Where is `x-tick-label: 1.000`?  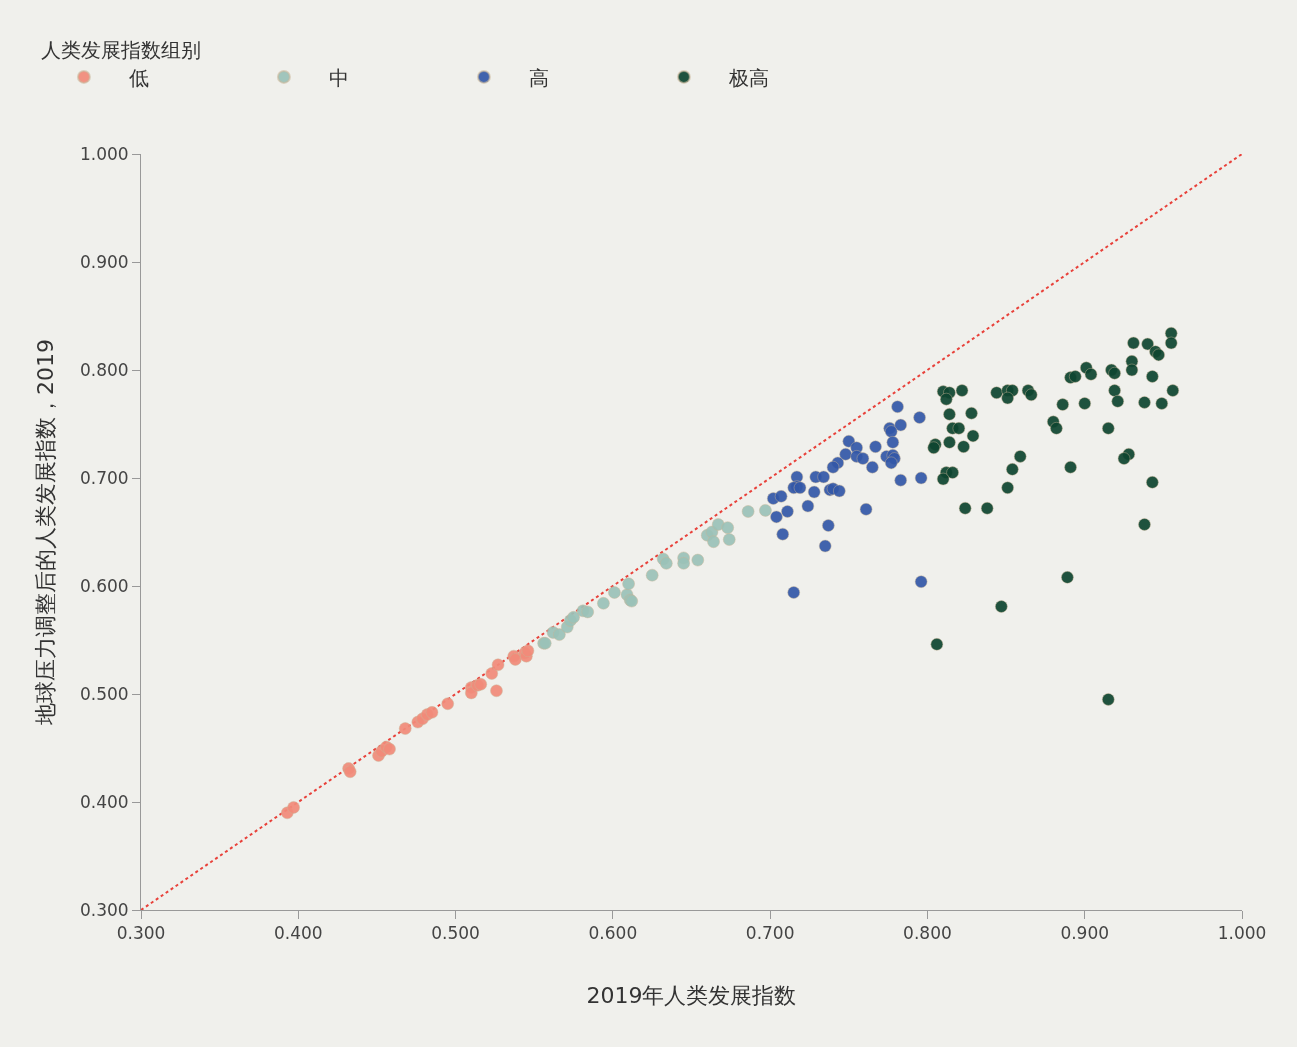
x-tick-label: 1.000 is located at coordinates (1242, 933).